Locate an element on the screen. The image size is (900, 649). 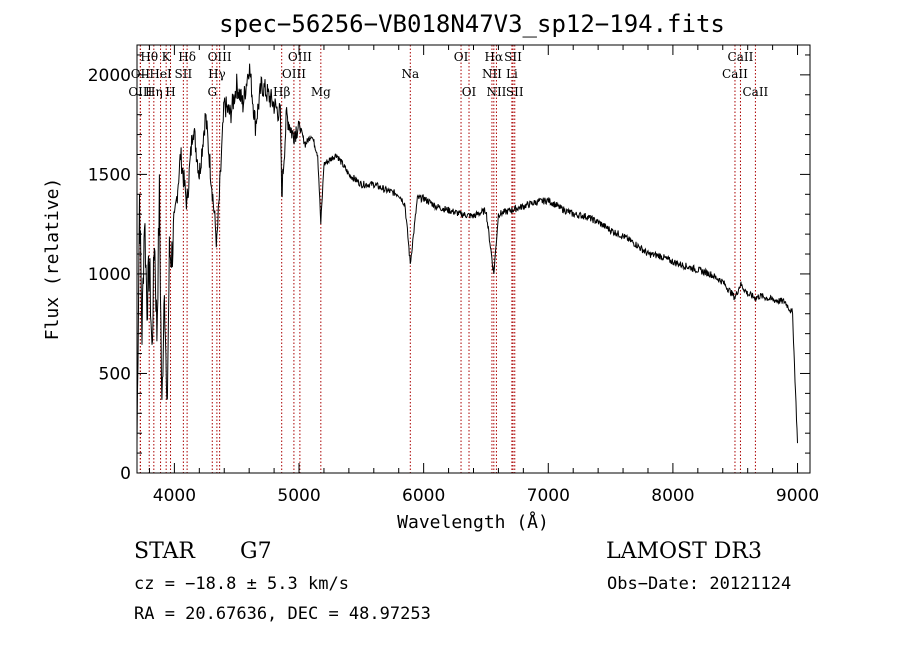
x-tick-label: 6000 is located at coordinates (423, 496).